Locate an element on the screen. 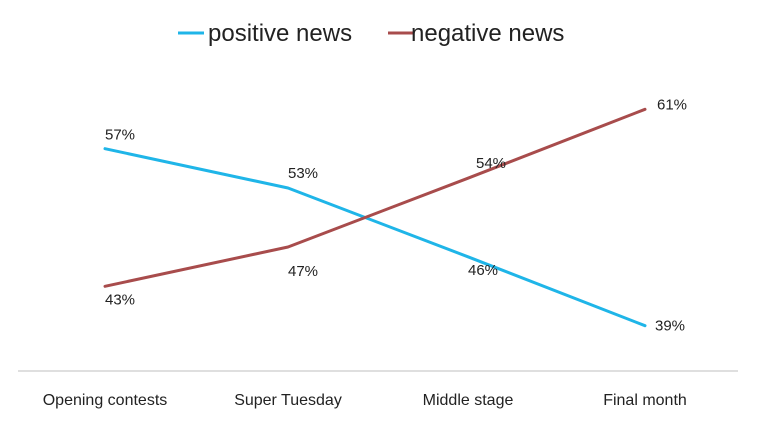  category-label-0: Opening contests is located at coordinates (105, 400).